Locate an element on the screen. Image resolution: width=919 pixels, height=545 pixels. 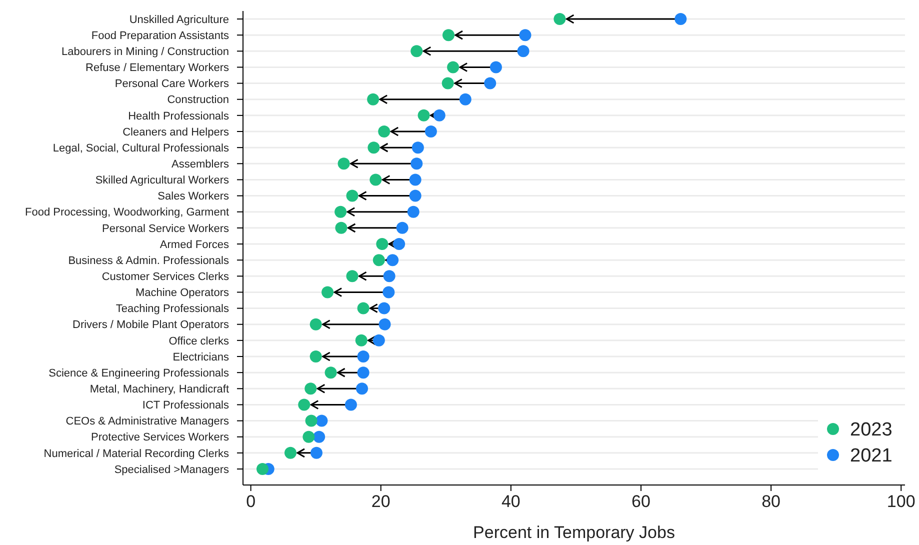
y-tick-label: Metal, Machinery, Handicraft is located at coordinates (159, 389).